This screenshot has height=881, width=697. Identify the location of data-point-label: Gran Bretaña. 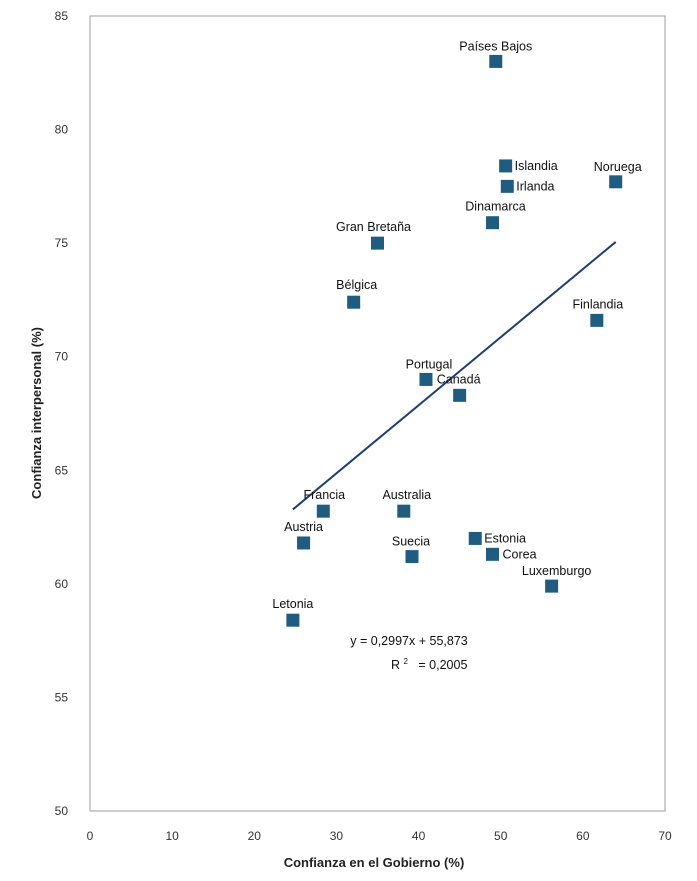
(373, 227).